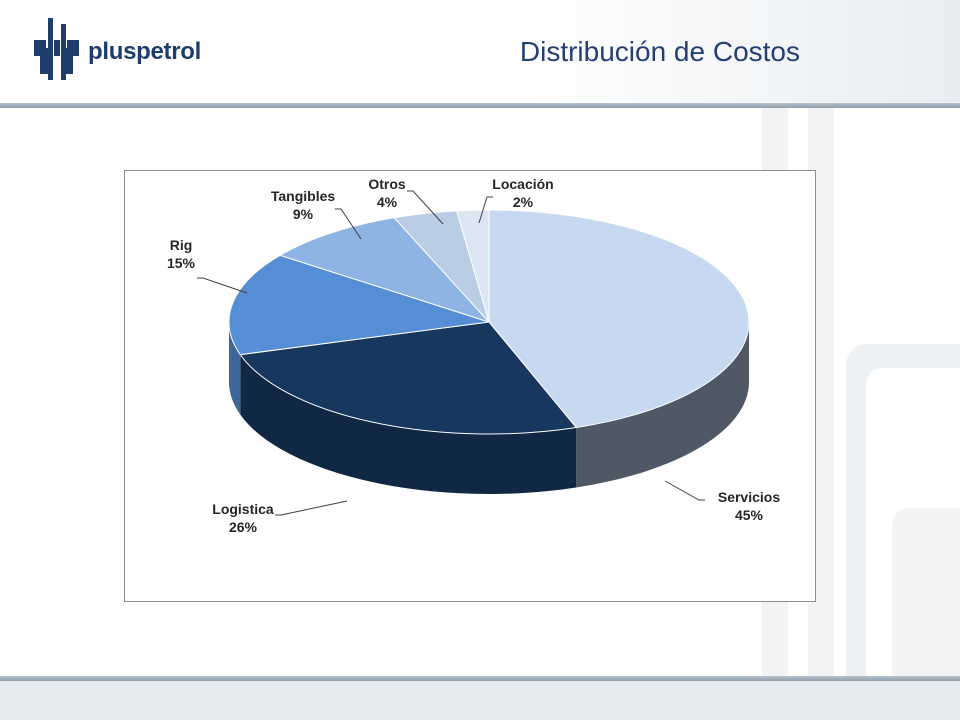 The height and width of the screenshot is (720, 960). I want to click on pie-slice-rig, so click(359, 305).